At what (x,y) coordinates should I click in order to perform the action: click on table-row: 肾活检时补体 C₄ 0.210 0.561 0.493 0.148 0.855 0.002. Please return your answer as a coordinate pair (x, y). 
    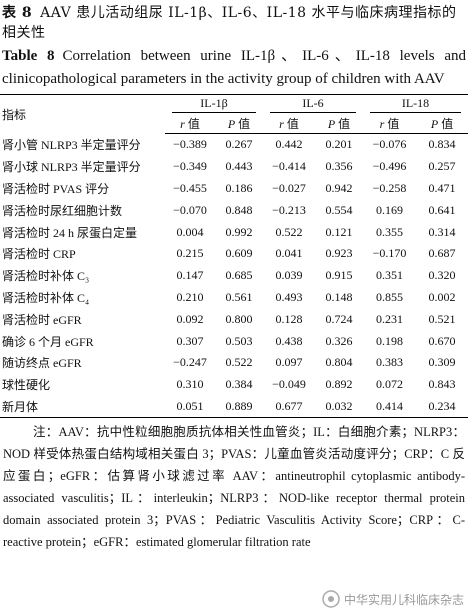
    Looking at the image, I should click on (234, 298).